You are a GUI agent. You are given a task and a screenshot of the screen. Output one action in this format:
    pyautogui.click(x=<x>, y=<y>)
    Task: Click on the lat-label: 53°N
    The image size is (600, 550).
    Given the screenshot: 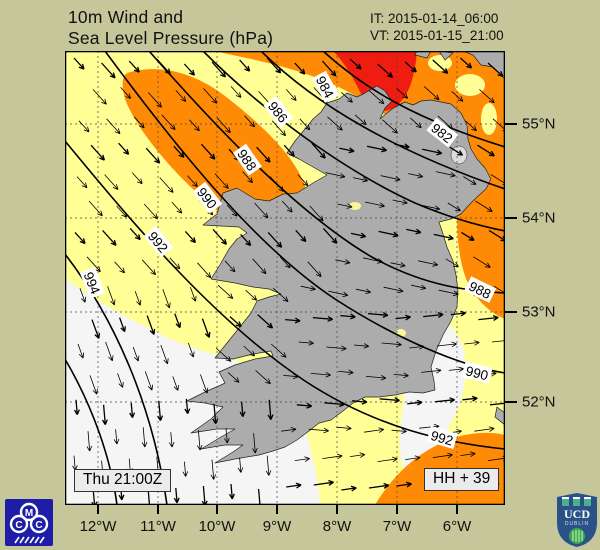 What is the action you would take?
    pyautogui.click(x=539, y=312)
    